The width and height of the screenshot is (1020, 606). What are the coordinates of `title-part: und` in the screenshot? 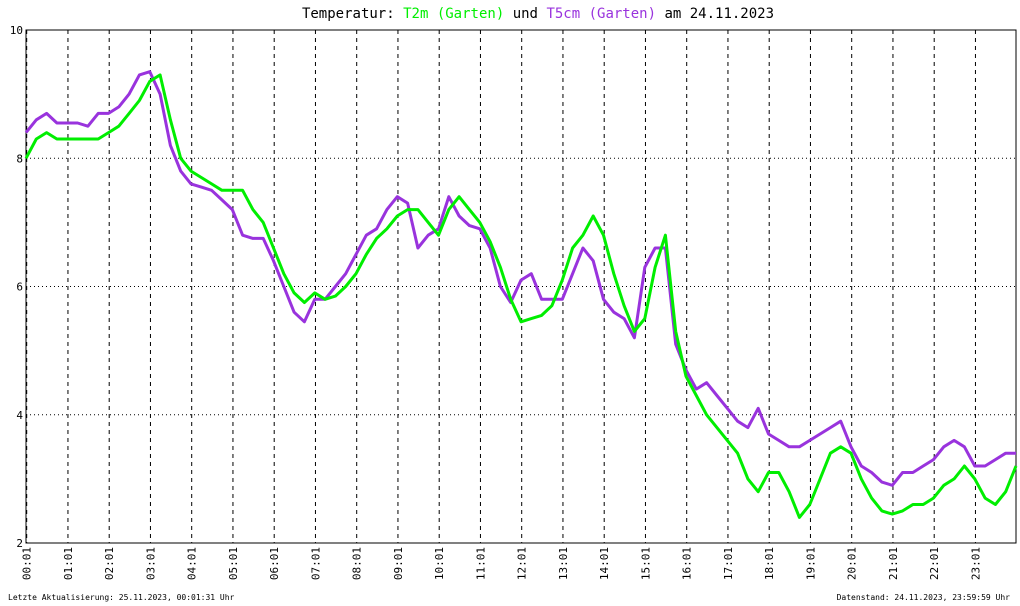 It's located at (525, 14).